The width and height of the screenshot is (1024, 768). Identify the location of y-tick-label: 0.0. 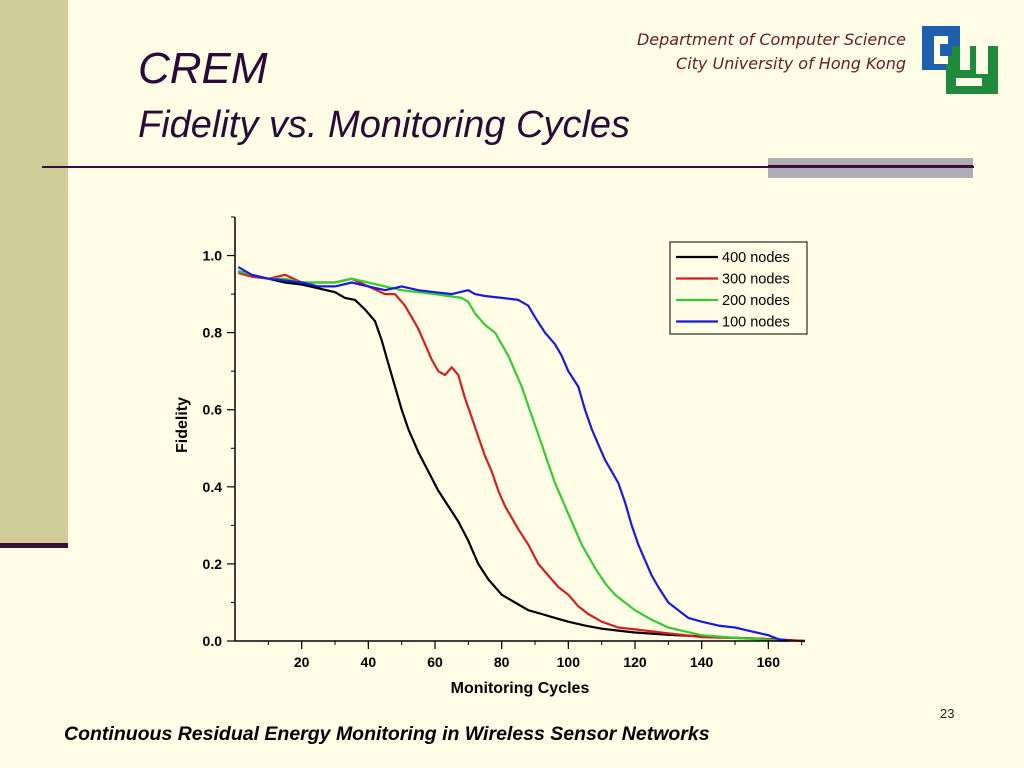
(213, 641).